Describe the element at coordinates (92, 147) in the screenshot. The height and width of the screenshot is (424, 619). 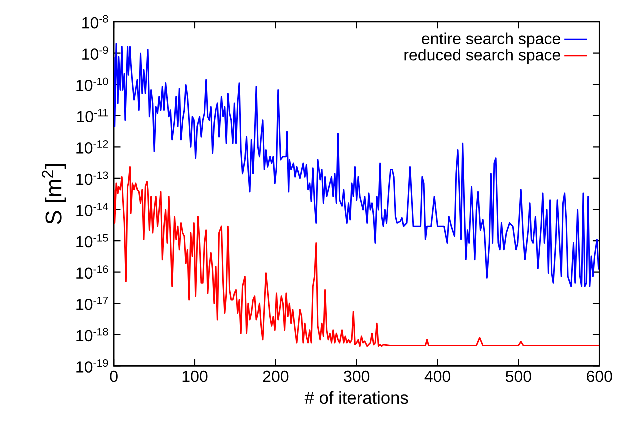
I see `y-tick-label: 10$^{-12}$` at that location.